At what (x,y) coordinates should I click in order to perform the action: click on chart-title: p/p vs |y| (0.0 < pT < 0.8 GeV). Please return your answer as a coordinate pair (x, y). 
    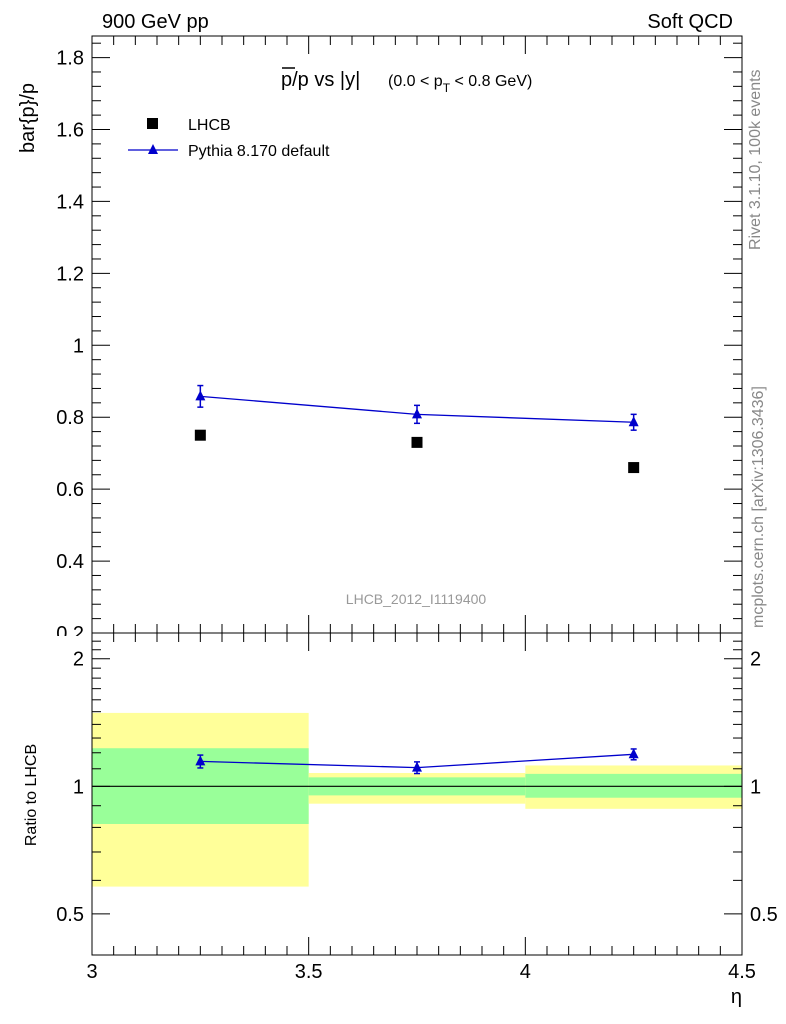
    Looking at the image, I should click on (406, 81).